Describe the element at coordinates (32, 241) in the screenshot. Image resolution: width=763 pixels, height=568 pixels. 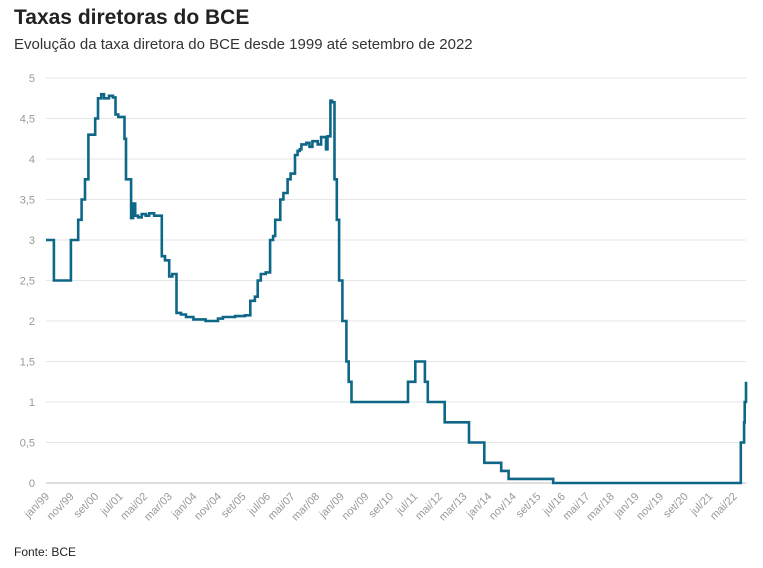
I see `y-tick-label: 3` at that location.